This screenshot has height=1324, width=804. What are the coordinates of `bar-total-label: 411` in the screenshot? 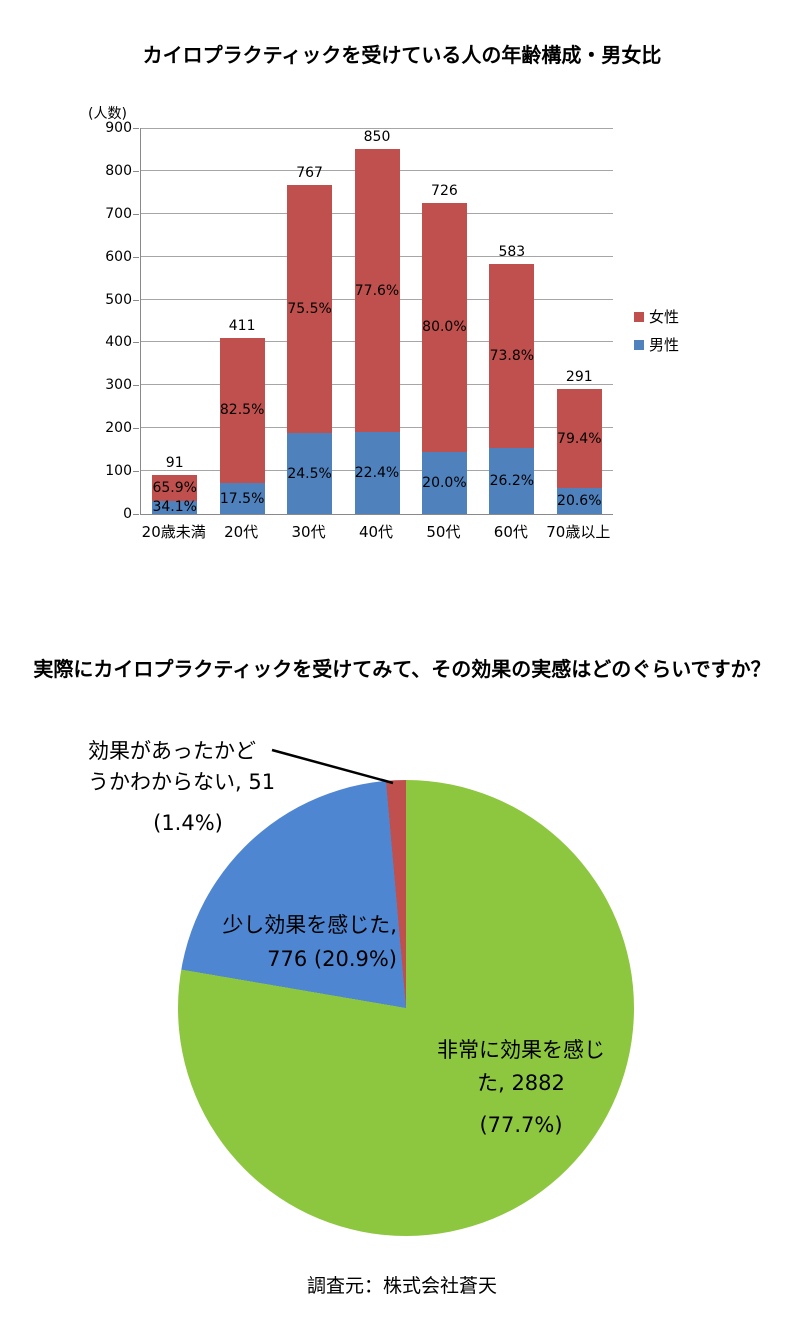 It's located at (242, 325).